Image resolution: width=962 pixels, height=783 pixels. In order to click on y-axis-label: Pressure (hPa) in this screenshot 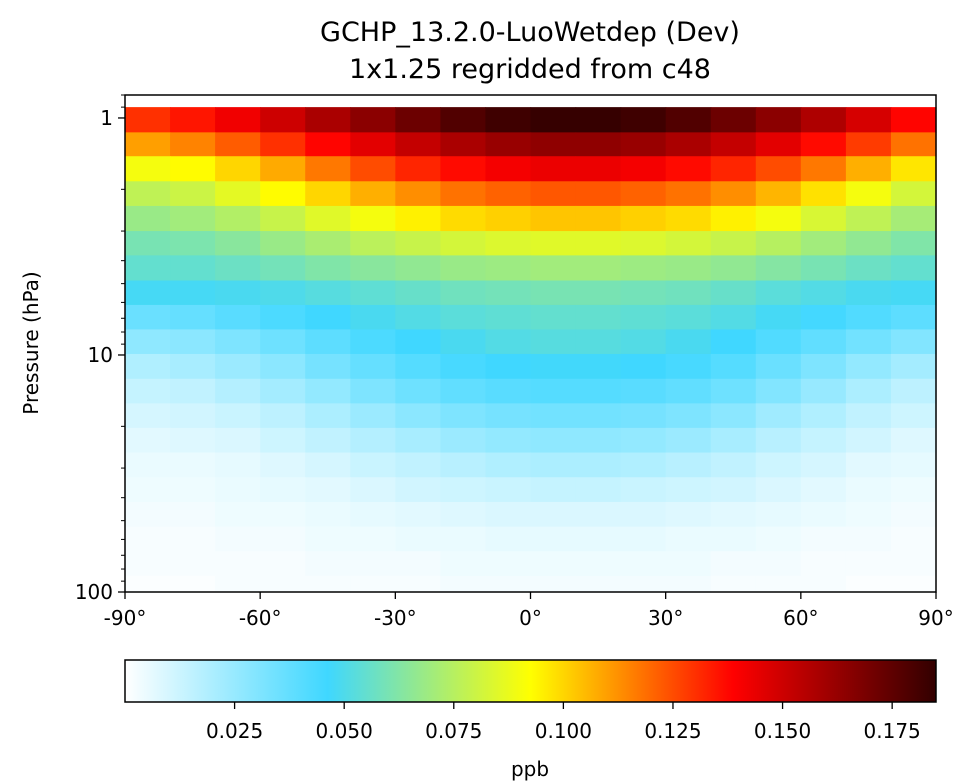, I will do `click(31, 342)`.